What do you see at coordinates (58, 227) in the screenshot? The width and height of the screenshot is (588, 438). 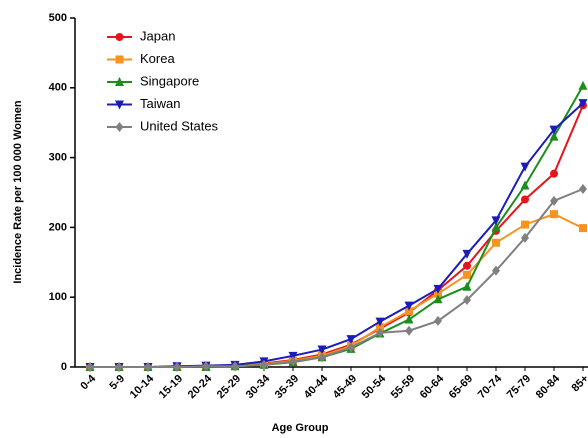 I see `y-tick-label: 200` at bounding box center [58, 227].